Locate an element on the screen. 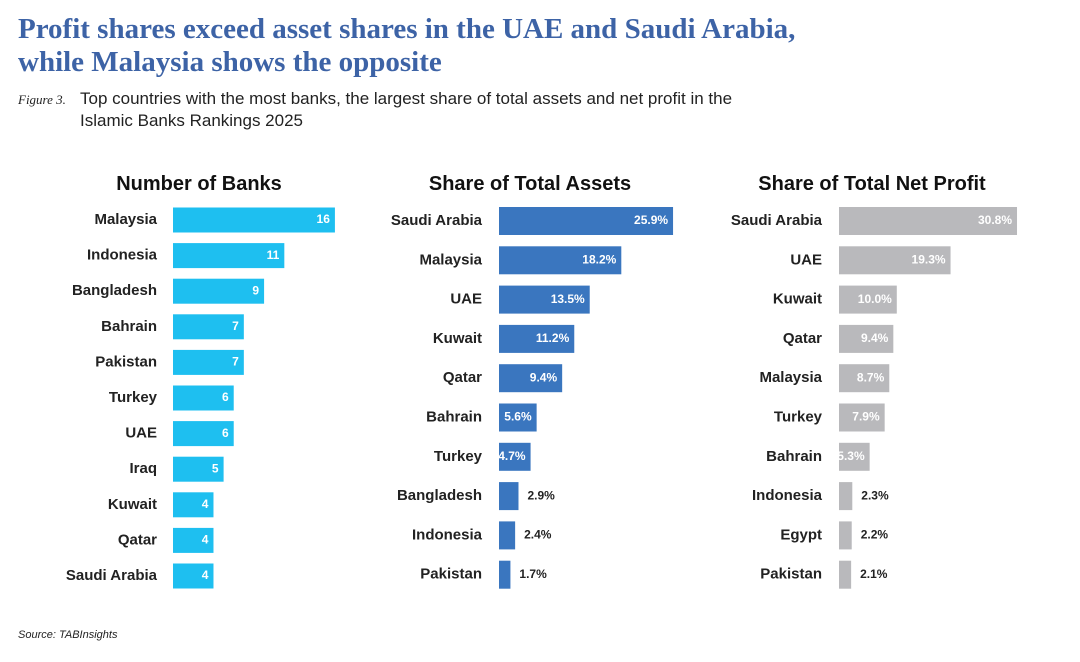 Image resolution: width=1080 pixels, height=662 pixels. value-label: 2.1% is located at coordinates (874, 574).